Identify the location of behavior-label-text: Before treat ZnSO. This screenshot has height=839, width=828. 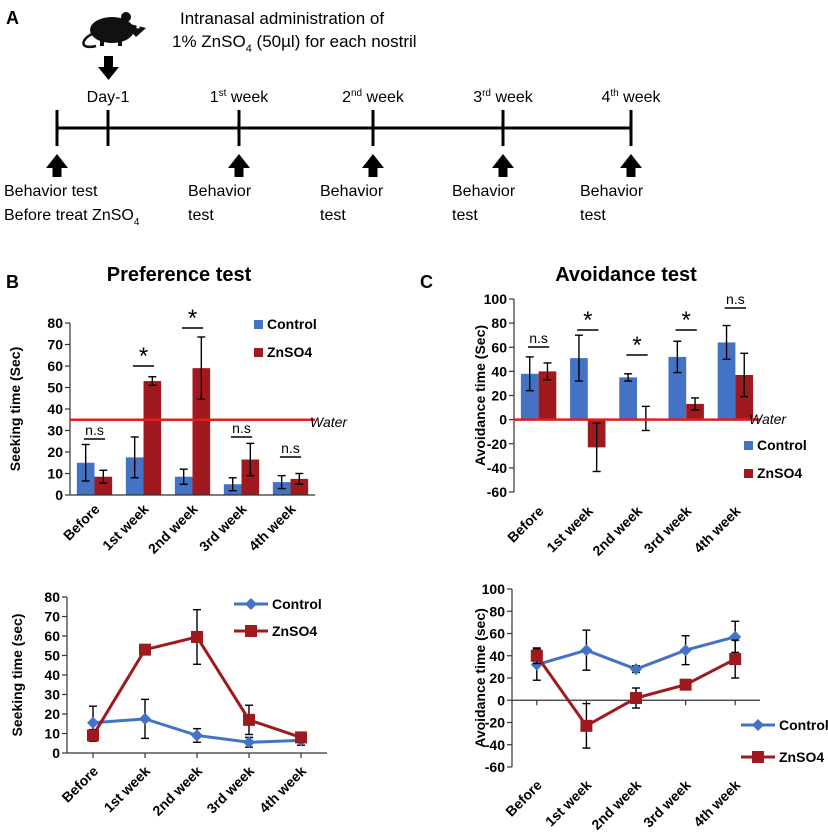
(69, 215).